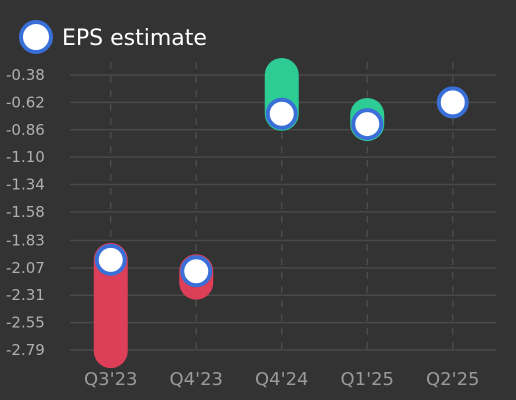  What do you see at coordinates (134, 38) in the screenshot?
I see `legend-label: EPS estimate` at bounding box center [134, 38].